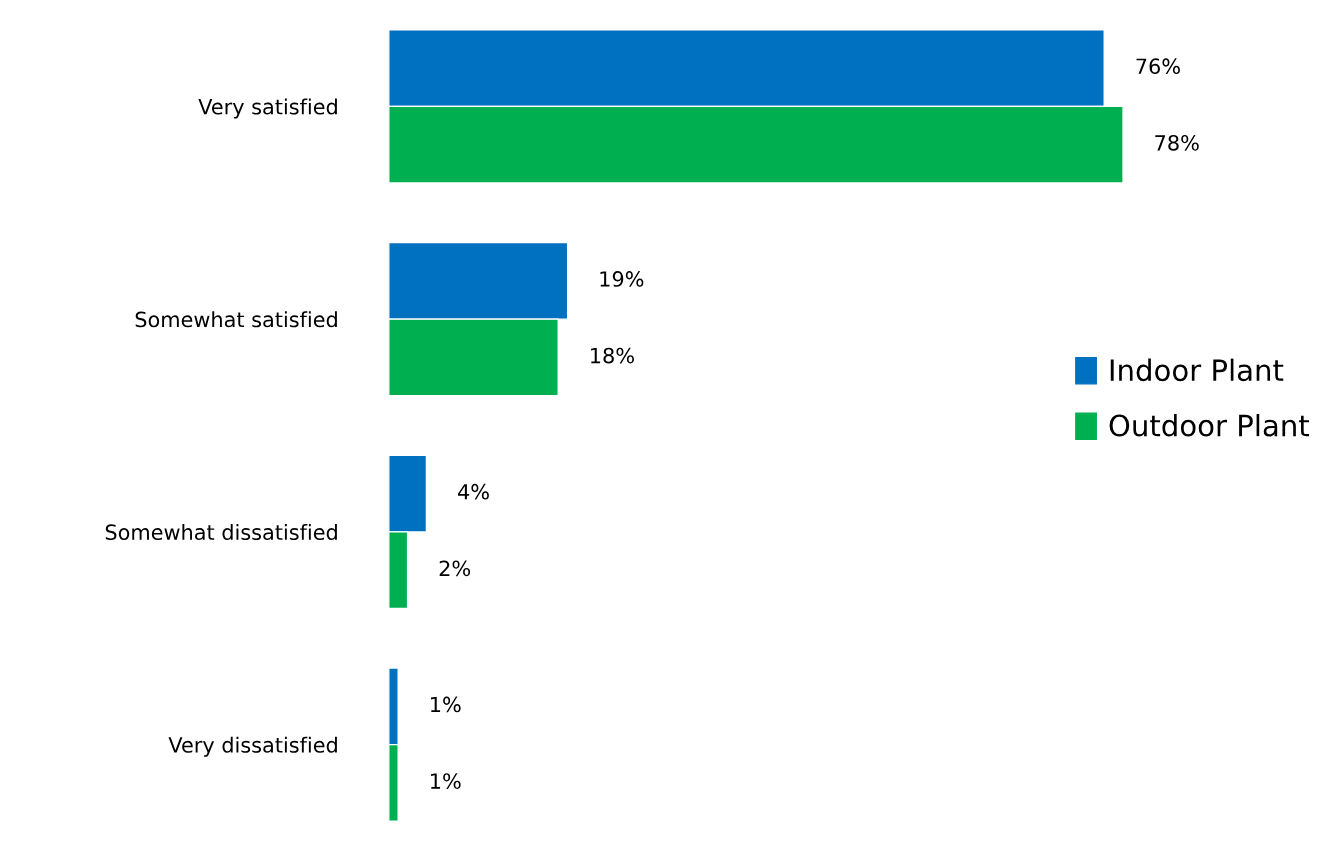 This screenshot has width=1336, height=851. I want to click on legend-label: Indoor Plant, so click(1197, 370).